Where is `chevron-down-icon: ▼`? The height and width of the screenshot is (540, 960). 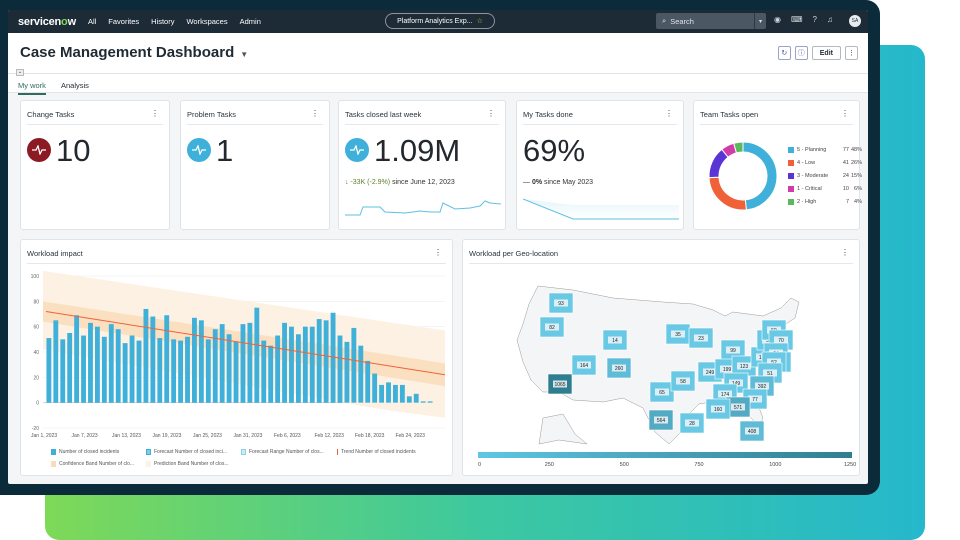
chevron-down-icon: ▼ is located at coordinates (244, 54).